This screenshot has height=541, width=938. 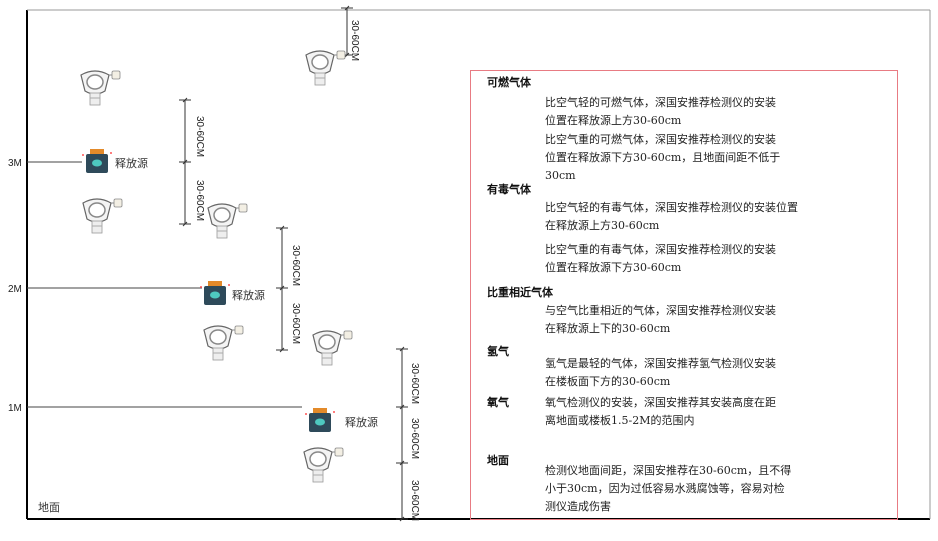 What do you see at coordinates (660, 319) in the screenshot?
I see `section-paragraph: 与空气比重相近的气体，深国安推荐检测仪安装 在释放源上下的30-60cm` at bounding box center [660, 319].